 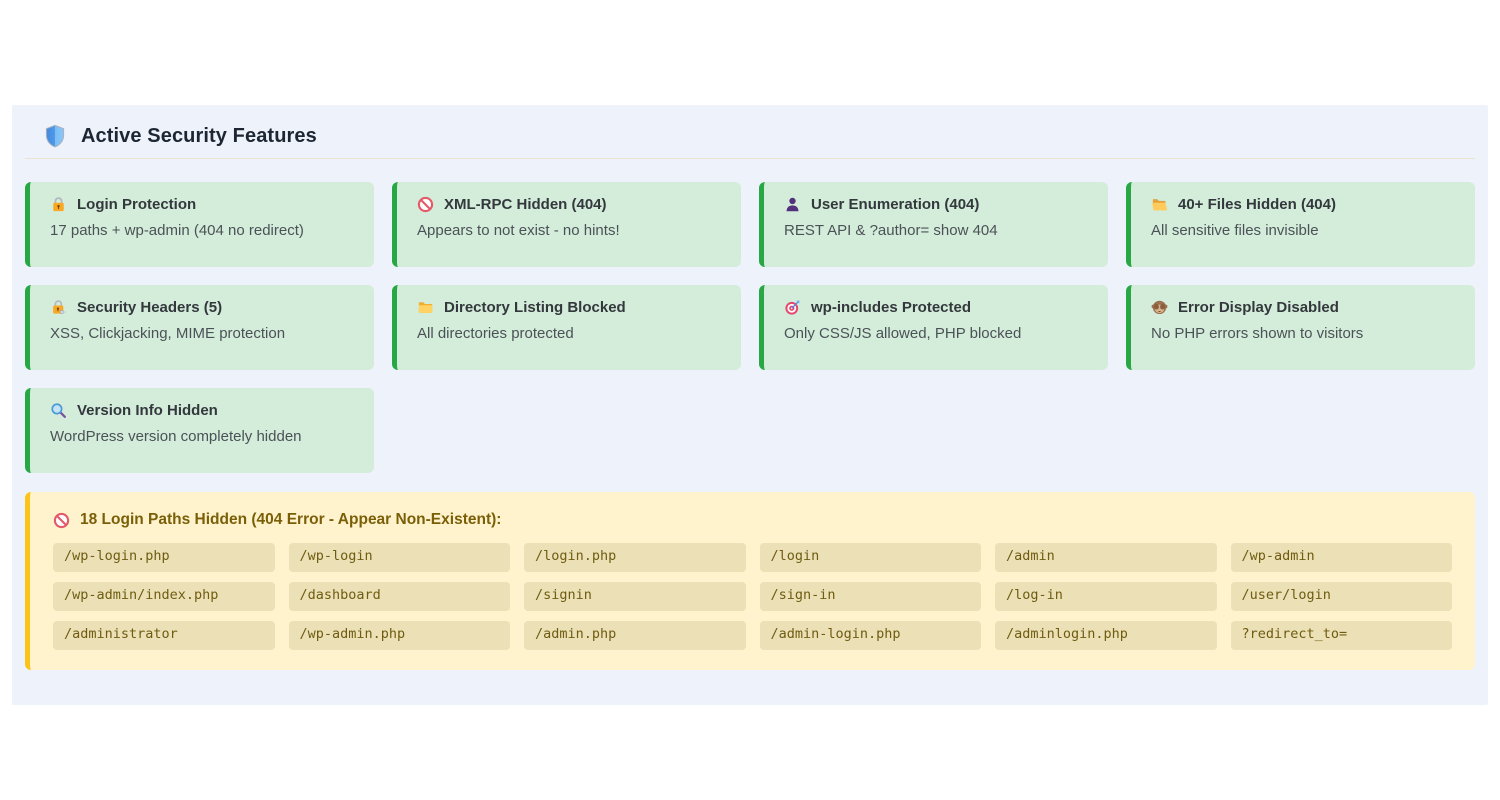 I want to click on path-chip: /wp-login.php, so click(x=164, y=557).